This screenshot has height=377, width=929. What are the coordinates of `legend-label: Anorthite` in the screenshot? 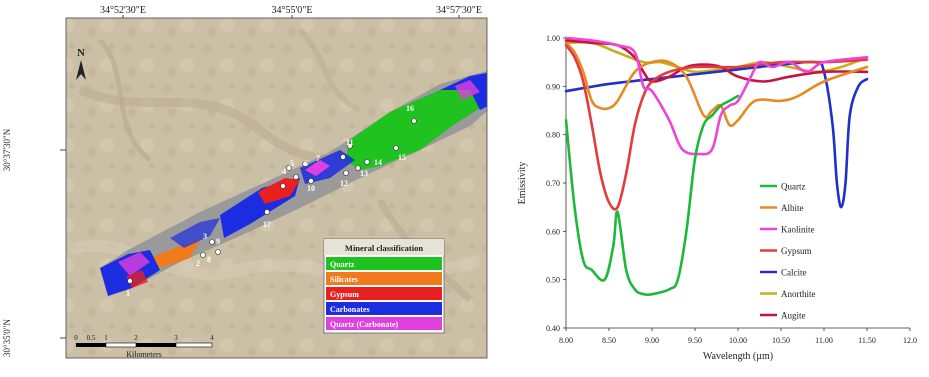 It's located at (798, 294).